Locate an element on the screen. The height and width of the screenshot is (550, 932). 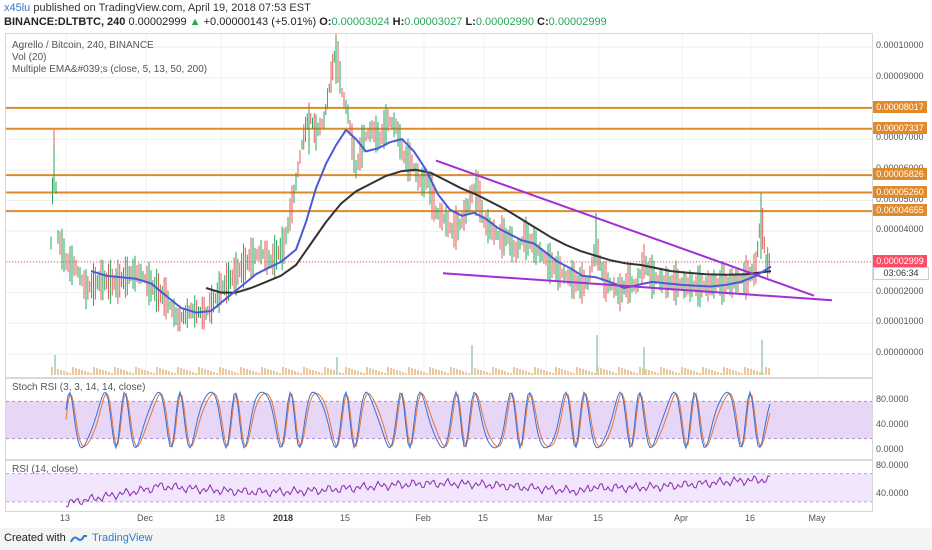
rsi-axis: 80.0000 40.0000 is located at coordinates (902, 485).